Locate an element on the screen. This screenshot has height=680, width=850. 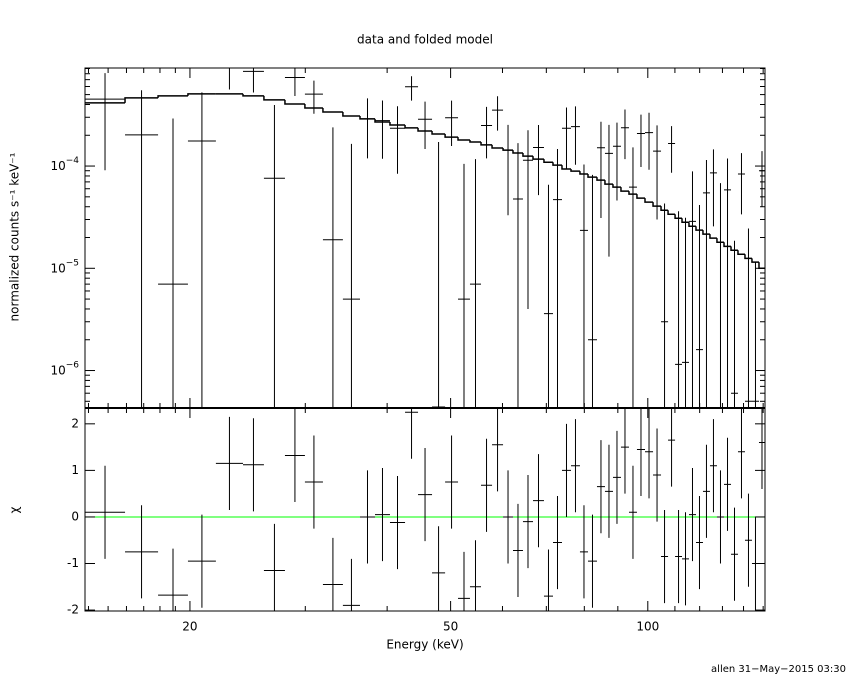
y-axis-label: normalized counts s⁻¹ keV⁻¹ is located at coordinates (15, 236).